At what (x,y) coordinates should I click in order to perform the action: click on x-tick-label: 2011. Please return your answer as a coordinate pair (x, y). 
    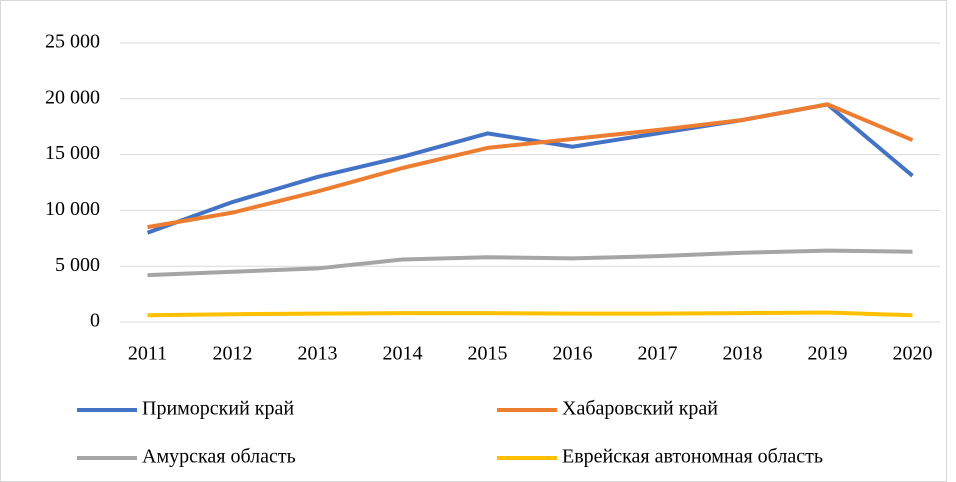
    Looking at the image, I should click on (147, 354).